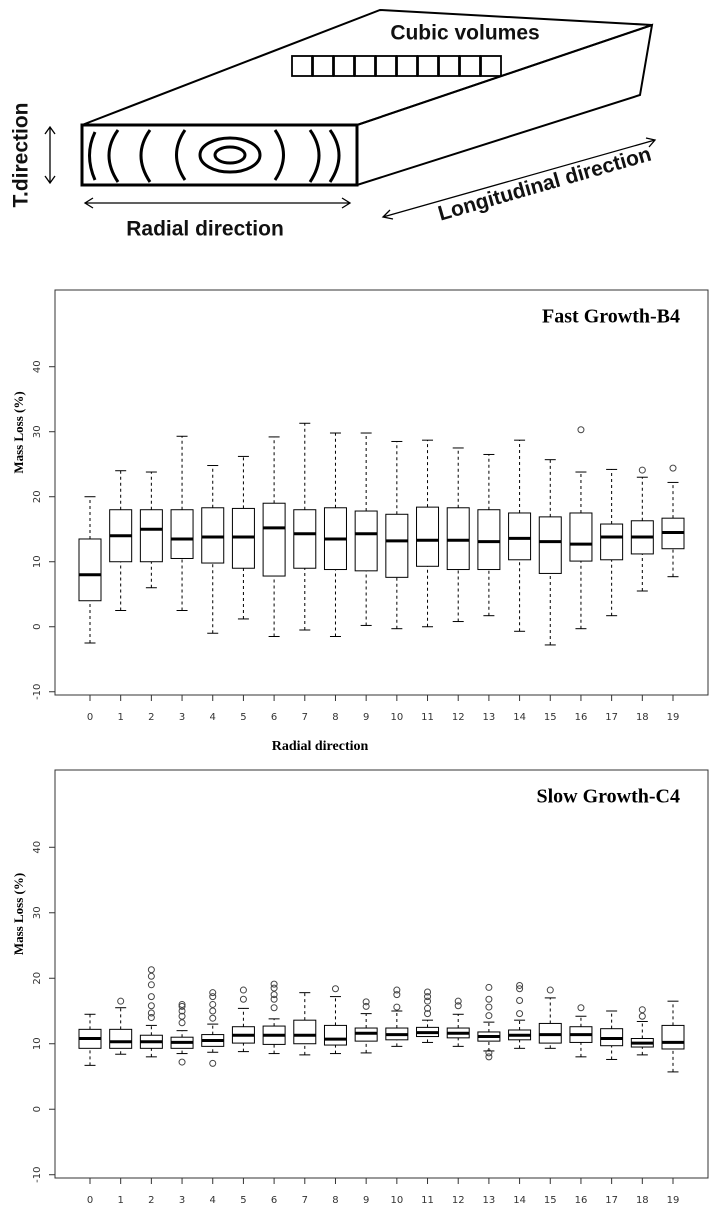 Image resolution: width=710 pixels, height=1220 pixels. I want to click on x-tick-label: 0, so click(90, 717).